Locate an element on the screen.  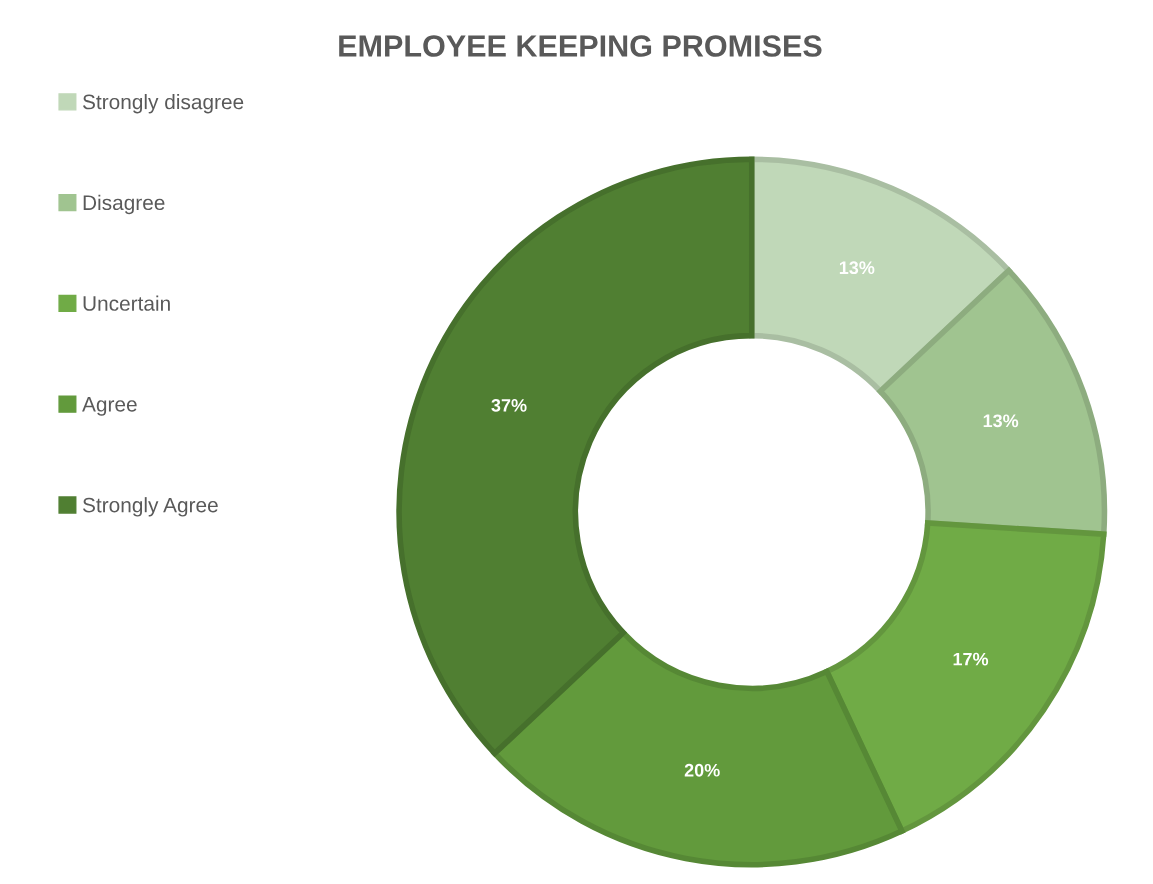
legend-label: Strongly Agree is located at coordinates (150, 507).